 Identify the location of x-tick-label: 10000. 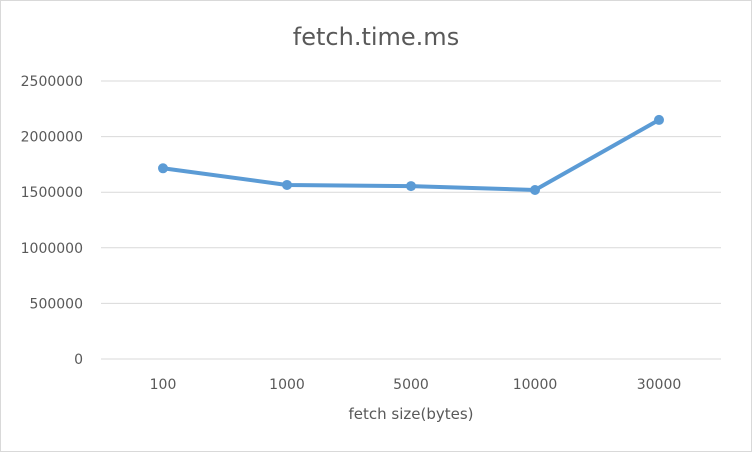
(535, 385).